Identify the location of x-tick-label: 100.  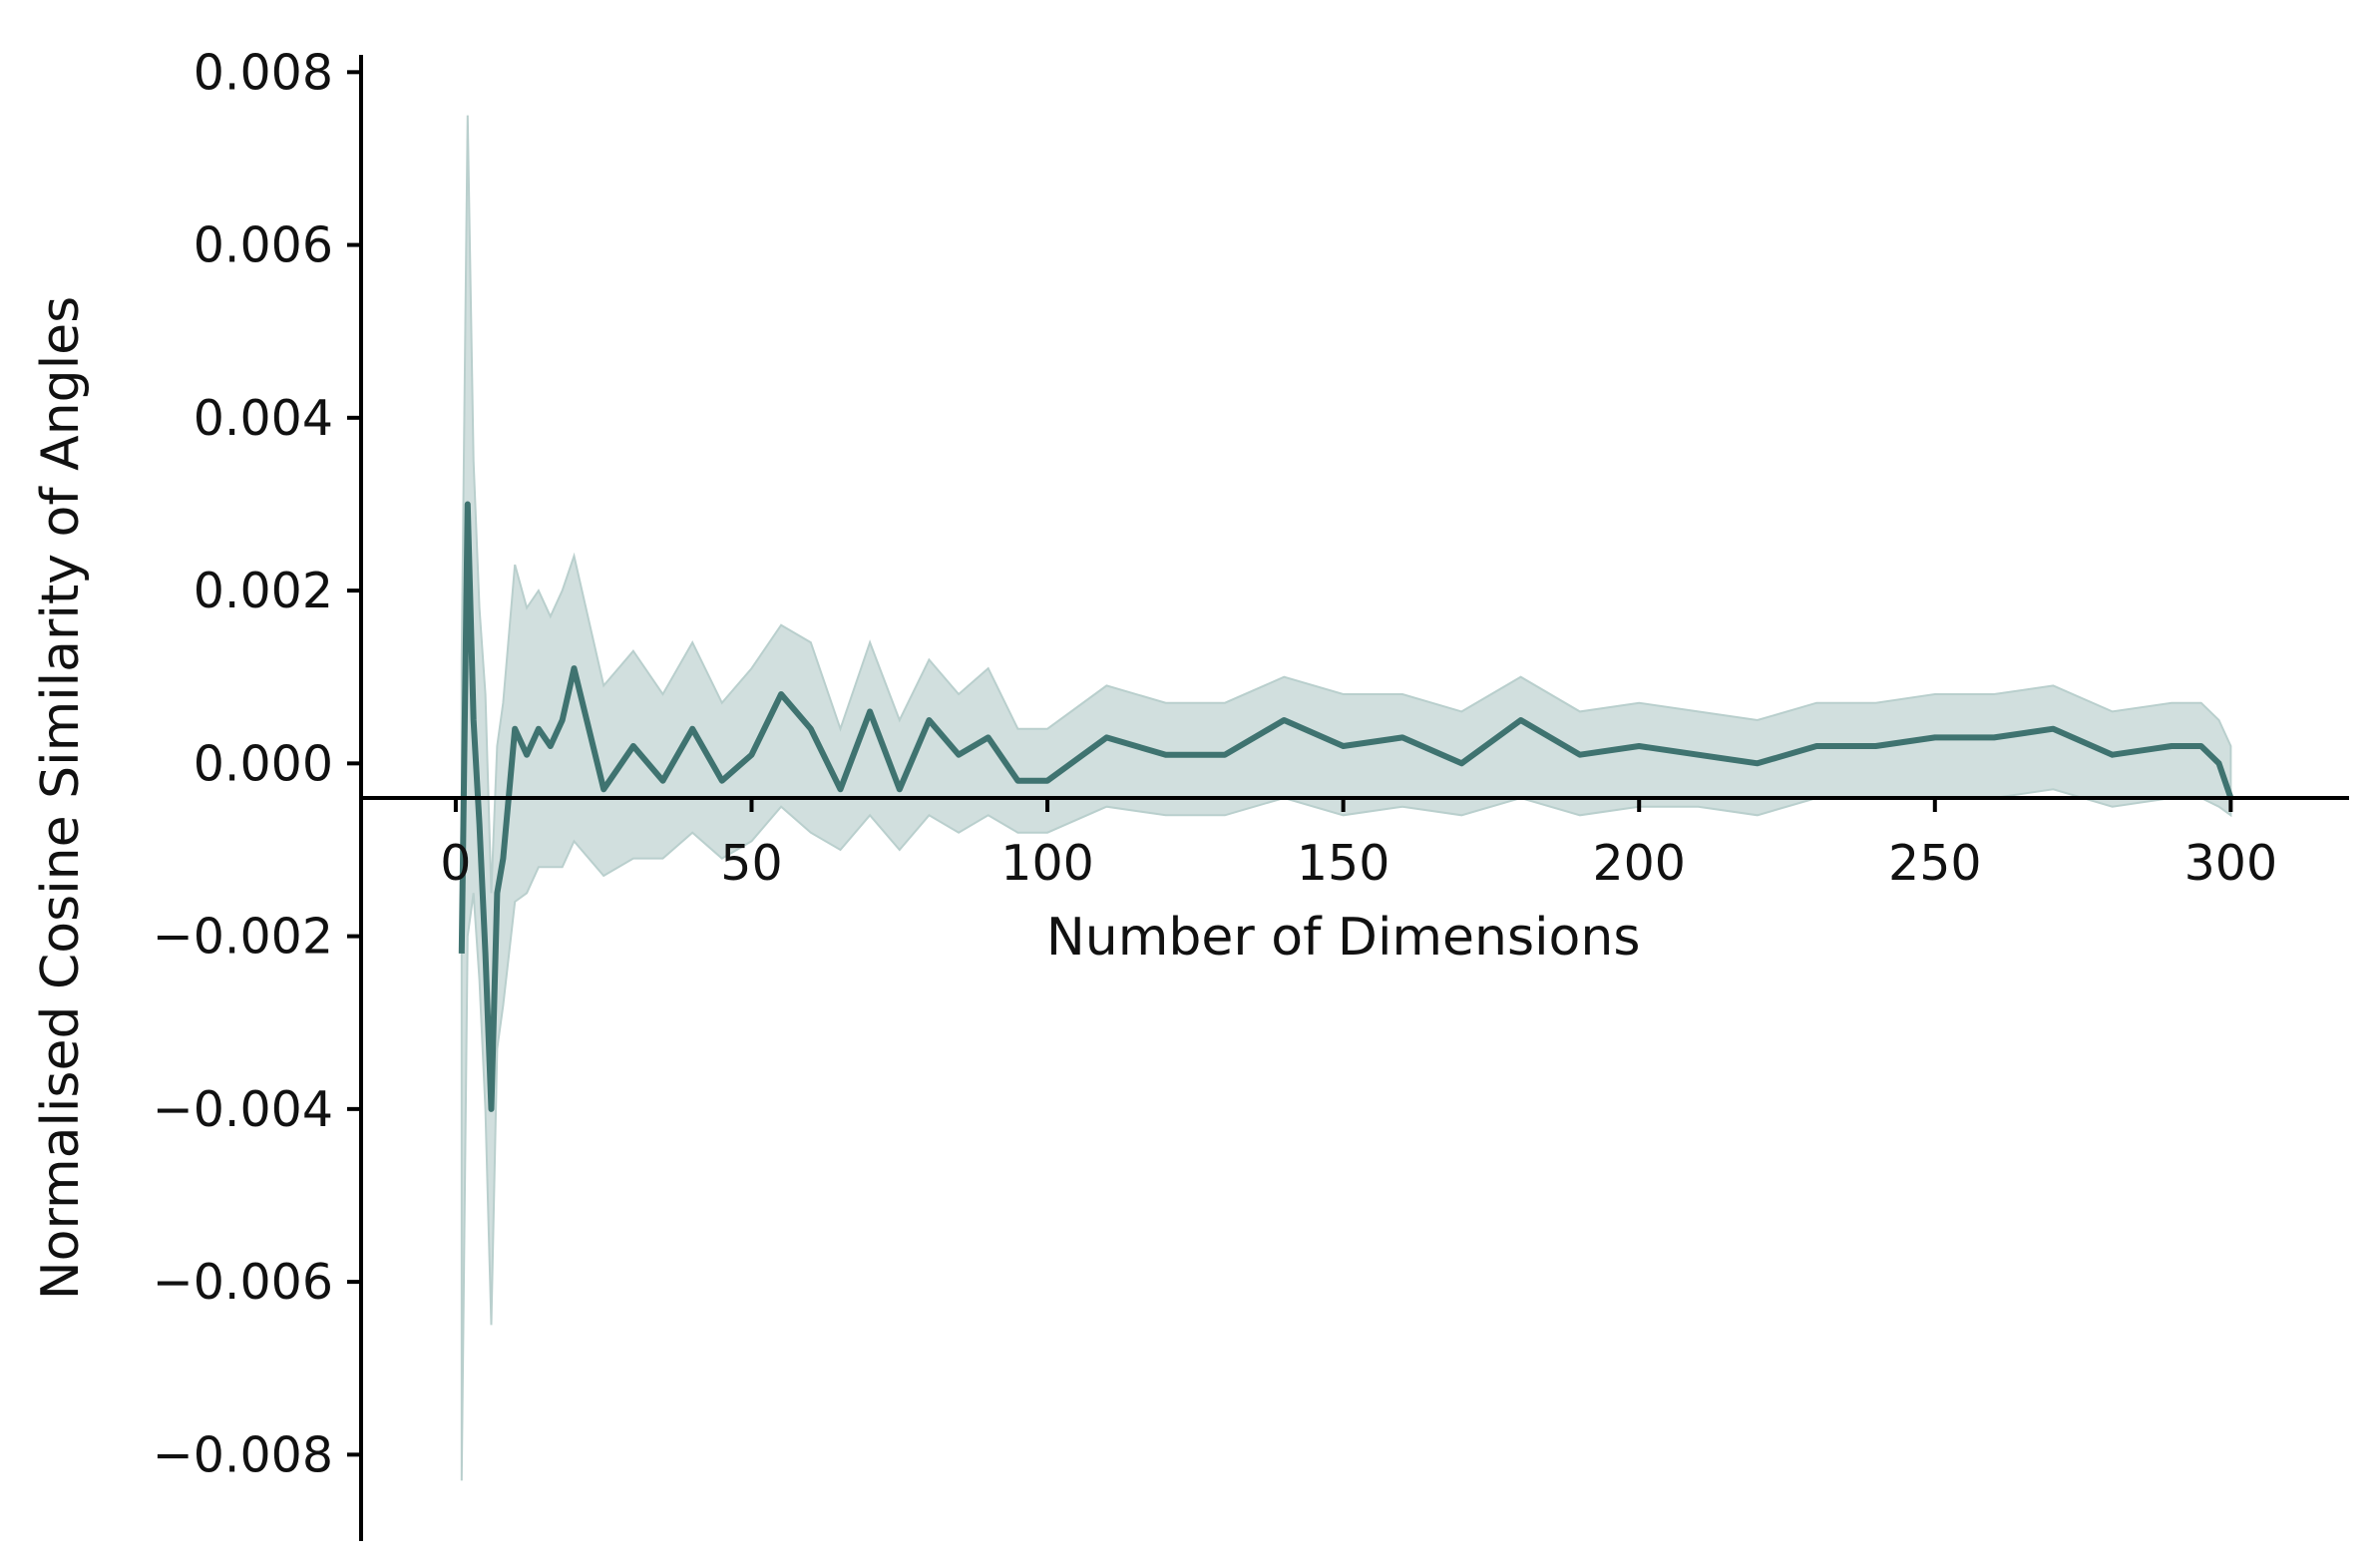
(1047, 864).